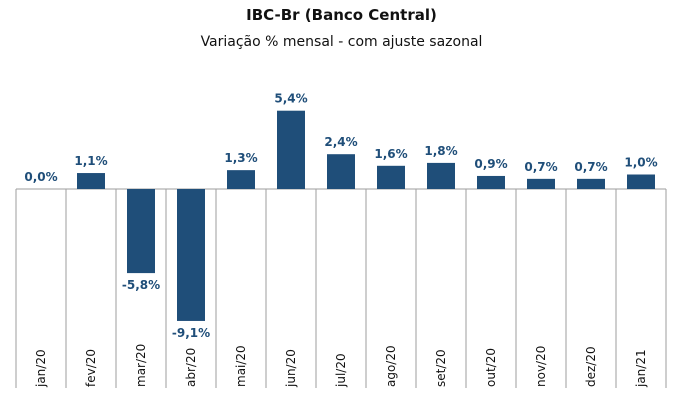  Describe the element at coordinates (91, 368) in the screenshot. I see `x-tick-label: fev/20` at that location.